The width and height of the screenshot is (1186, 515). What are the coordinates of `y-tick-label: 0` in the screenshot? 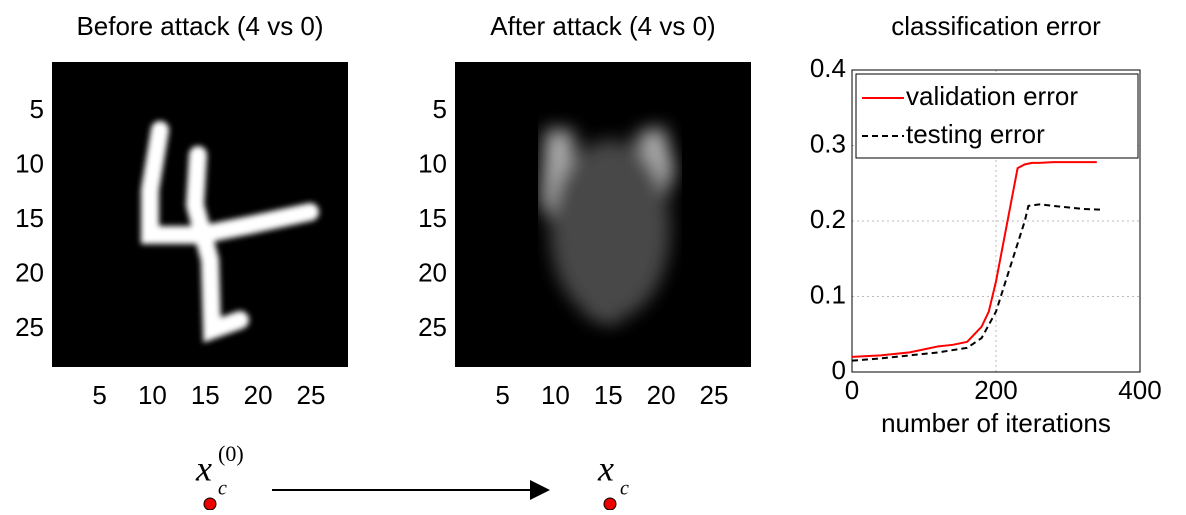 It's located at (839, 370).